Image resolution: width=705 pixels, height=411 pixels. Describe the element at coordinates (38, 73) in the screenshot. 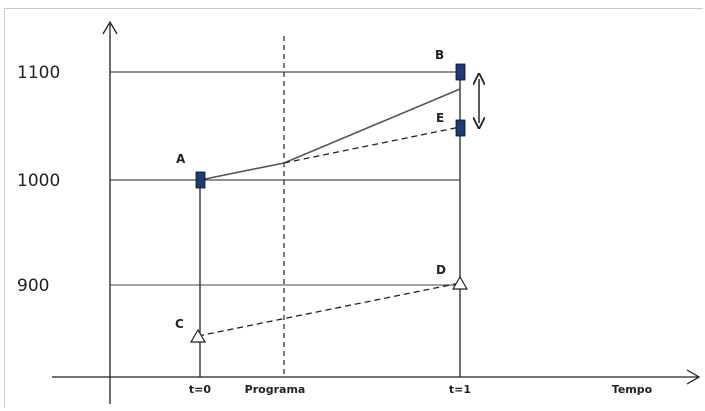

I see `y-tick-1100: 1100` at that location.